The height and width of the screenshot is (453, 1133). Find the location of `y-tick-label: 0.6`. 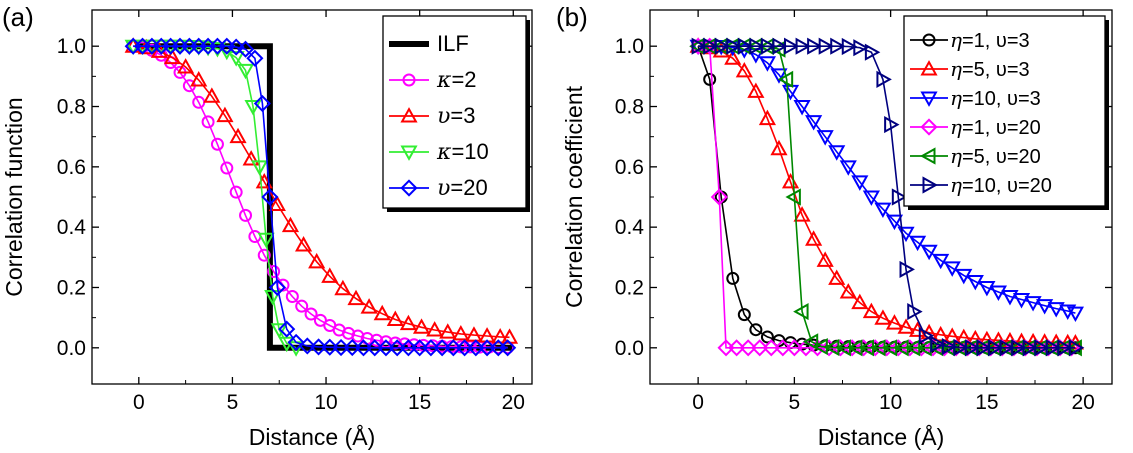

y-tick-label: 0.6 is located at coordinates (629, 167).